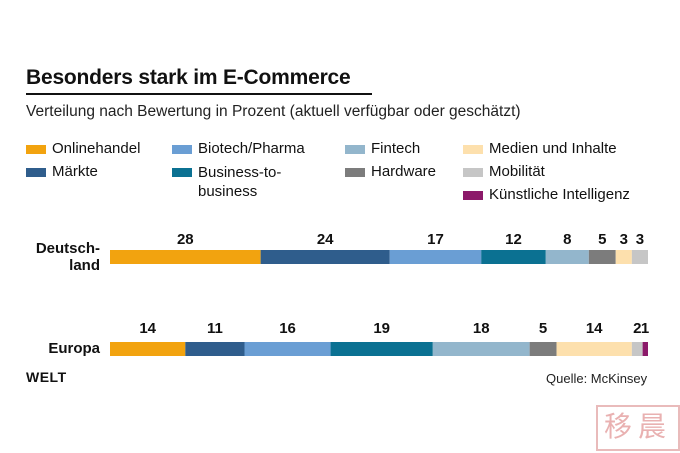  What do you see at coordinates (251, 148) in the screenshot?
I see `legend-label-biotech: Biotech/Pharma` at bounding box center [251, 148].